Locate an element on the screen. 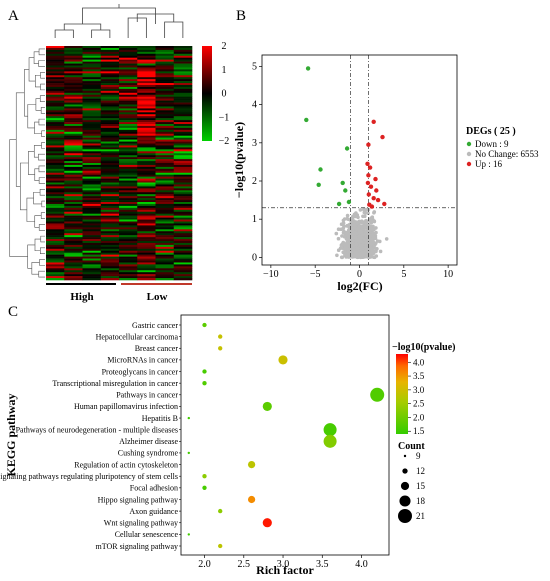  pathway-bubble is located at coordinates (220, 546).